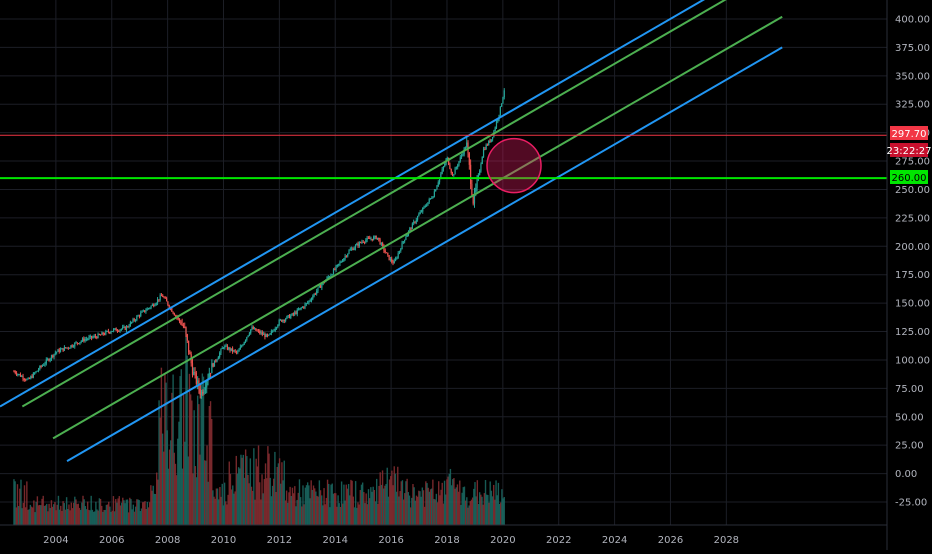 The height and width of the screenshot is (554, 932). Describe the element at coordinates (911, 503) in the screenshot. I see `price-axis-label: -25.00` at that location.